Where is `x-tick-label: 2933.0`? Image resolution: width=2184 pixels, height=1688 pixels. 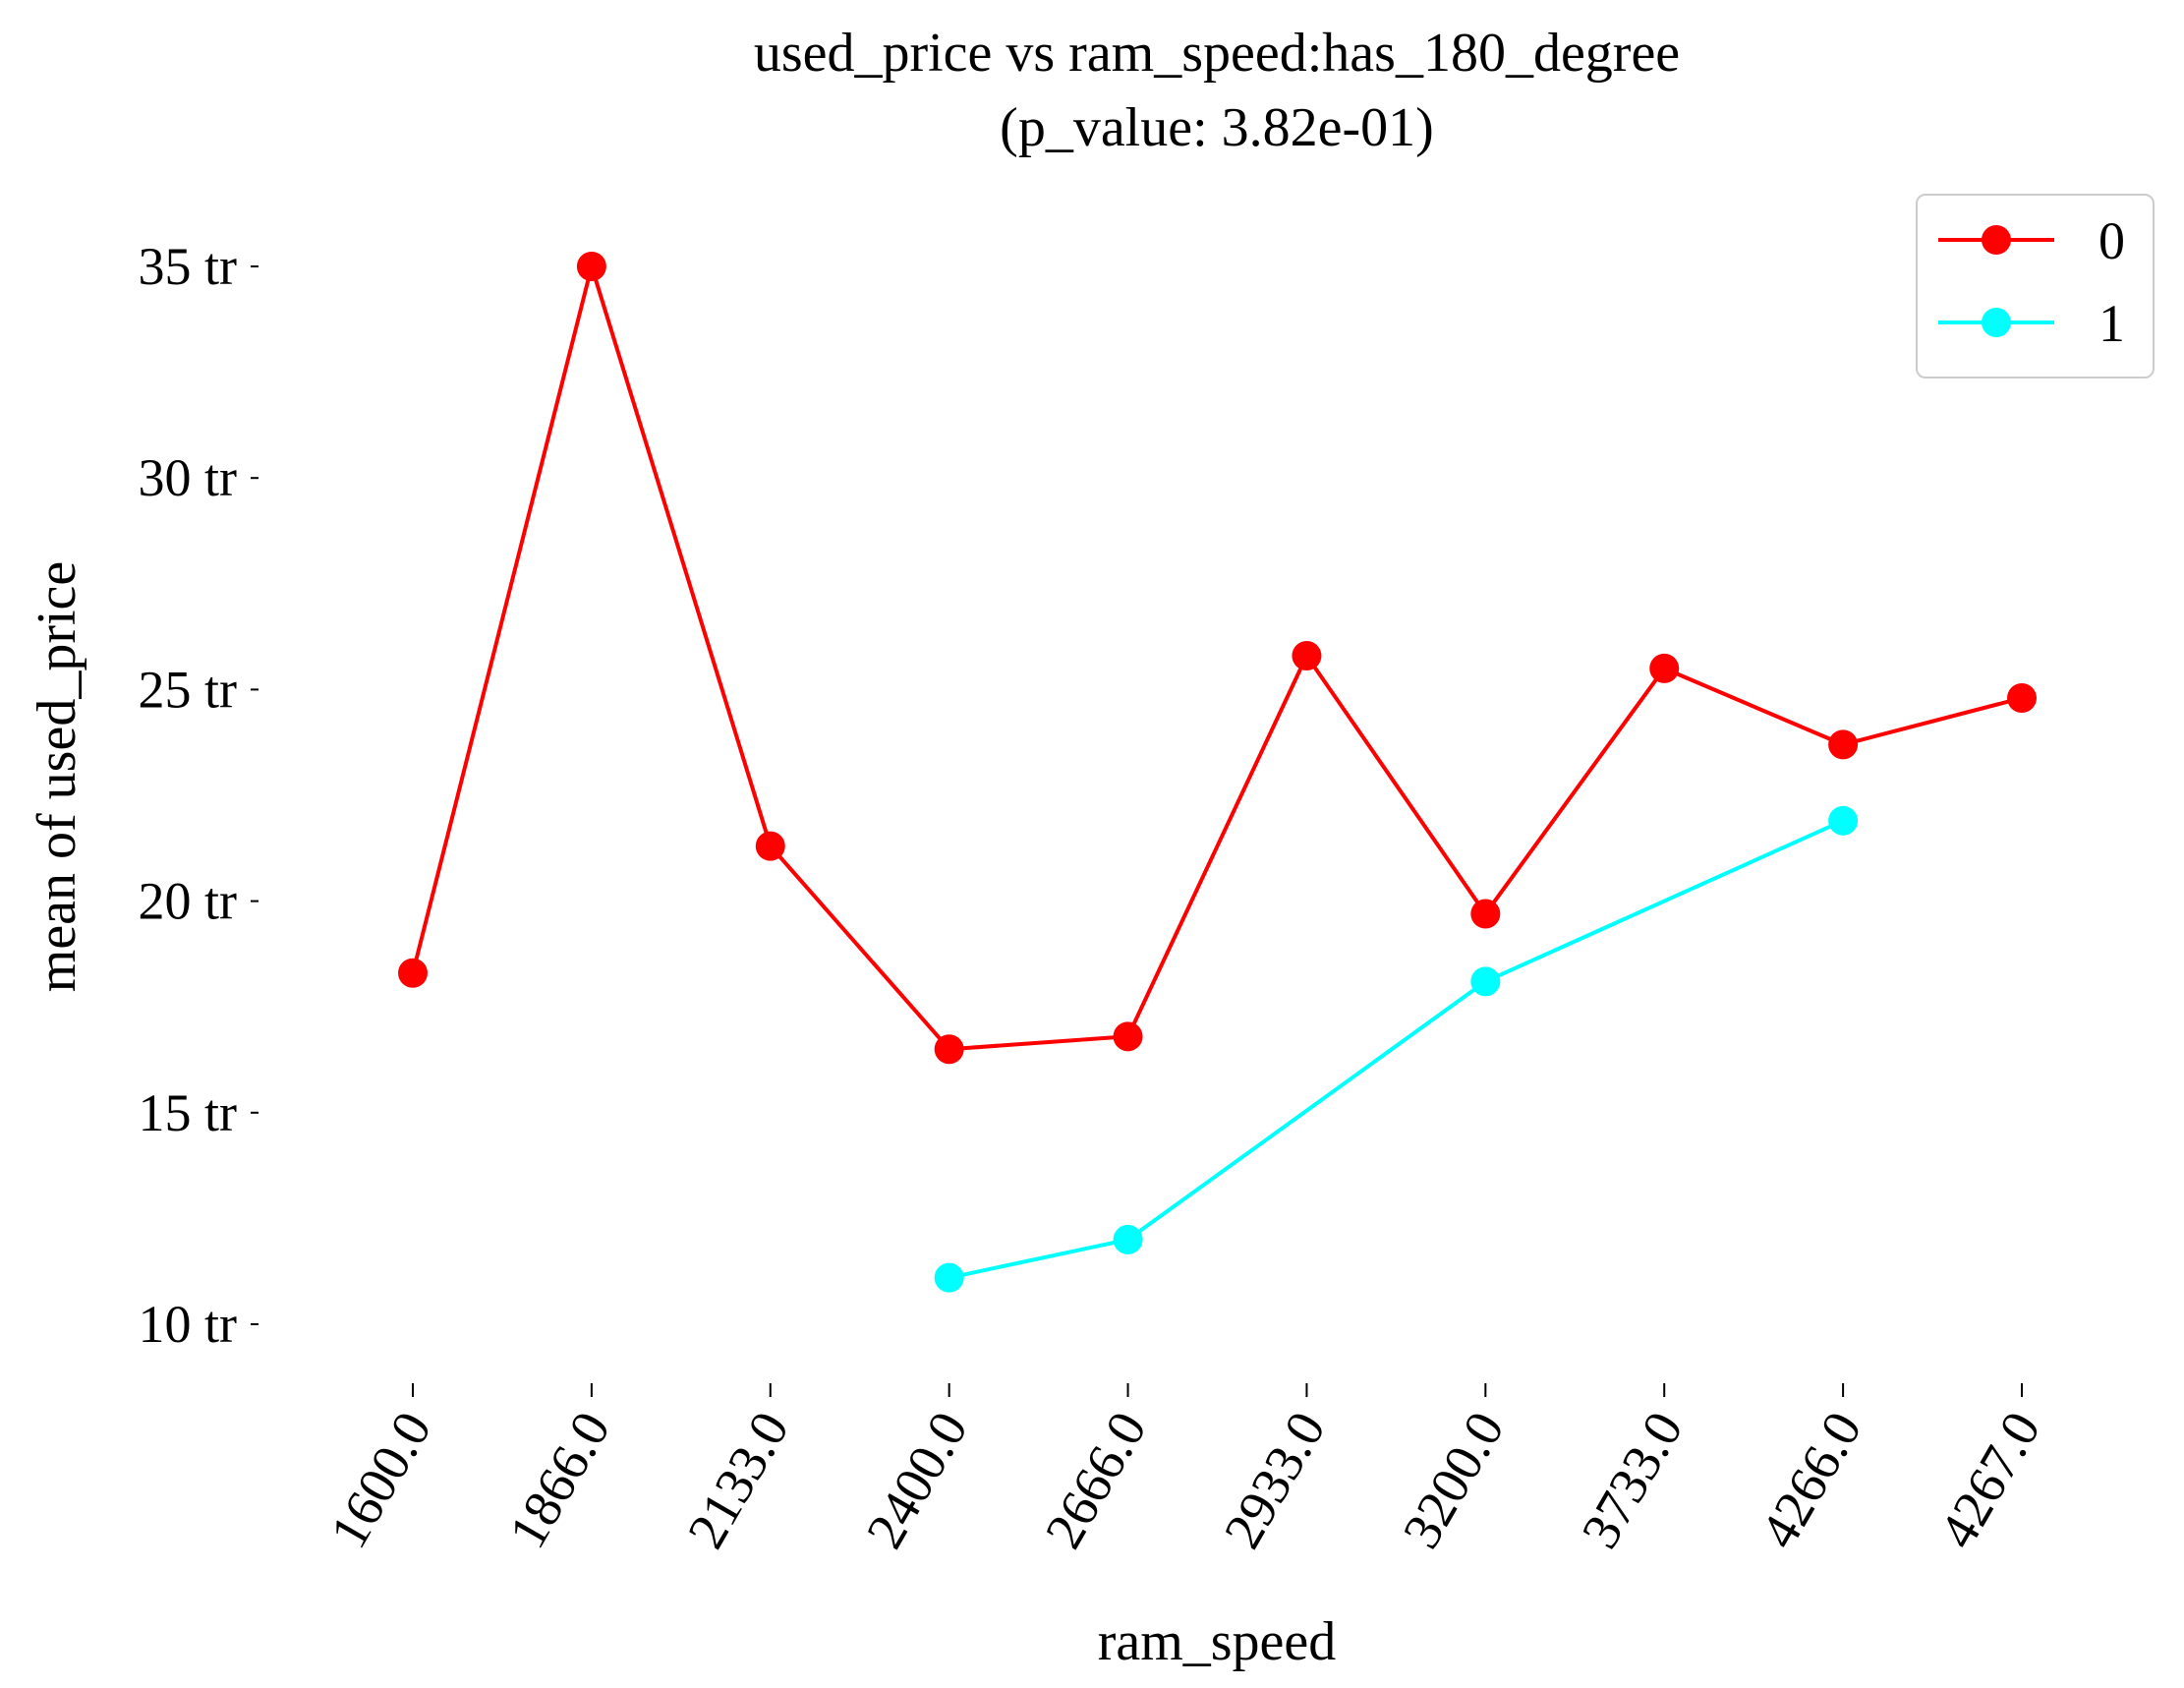 x-tick-label: 2933.0 is located at coordinates (1275, 1480).